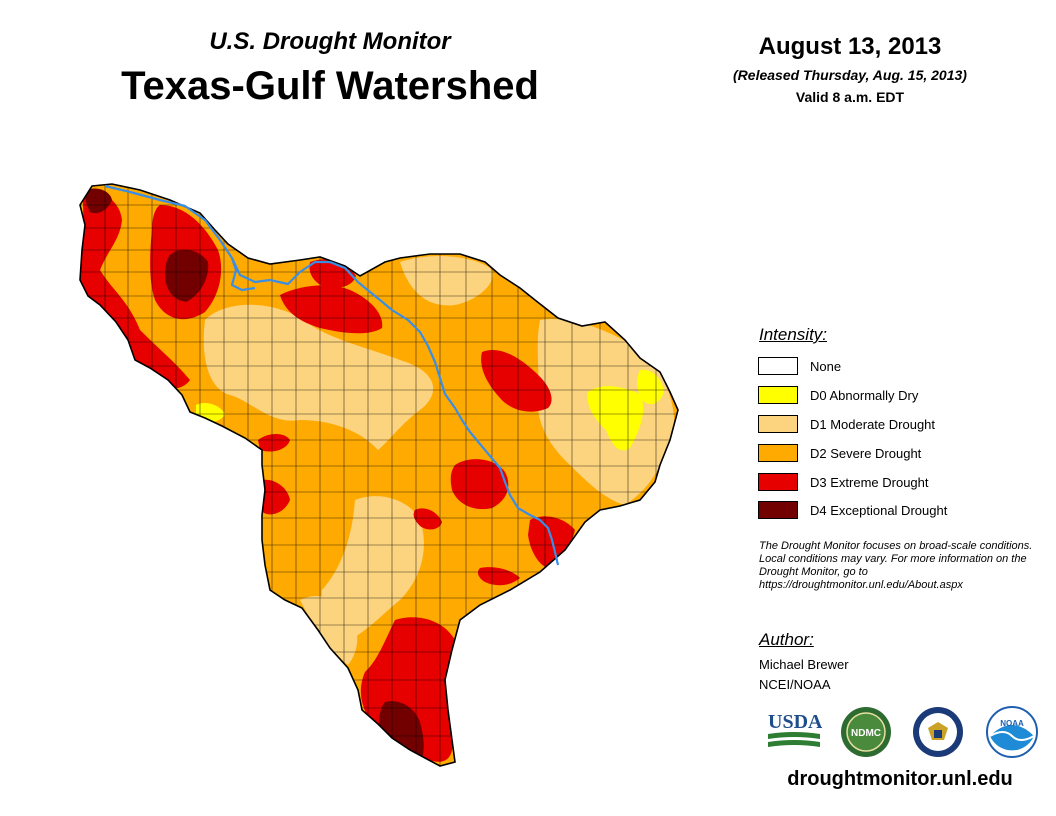  Describe the element at coordinates (778, 366) in the screenshot. I see `legend-swatch-none` at that location.